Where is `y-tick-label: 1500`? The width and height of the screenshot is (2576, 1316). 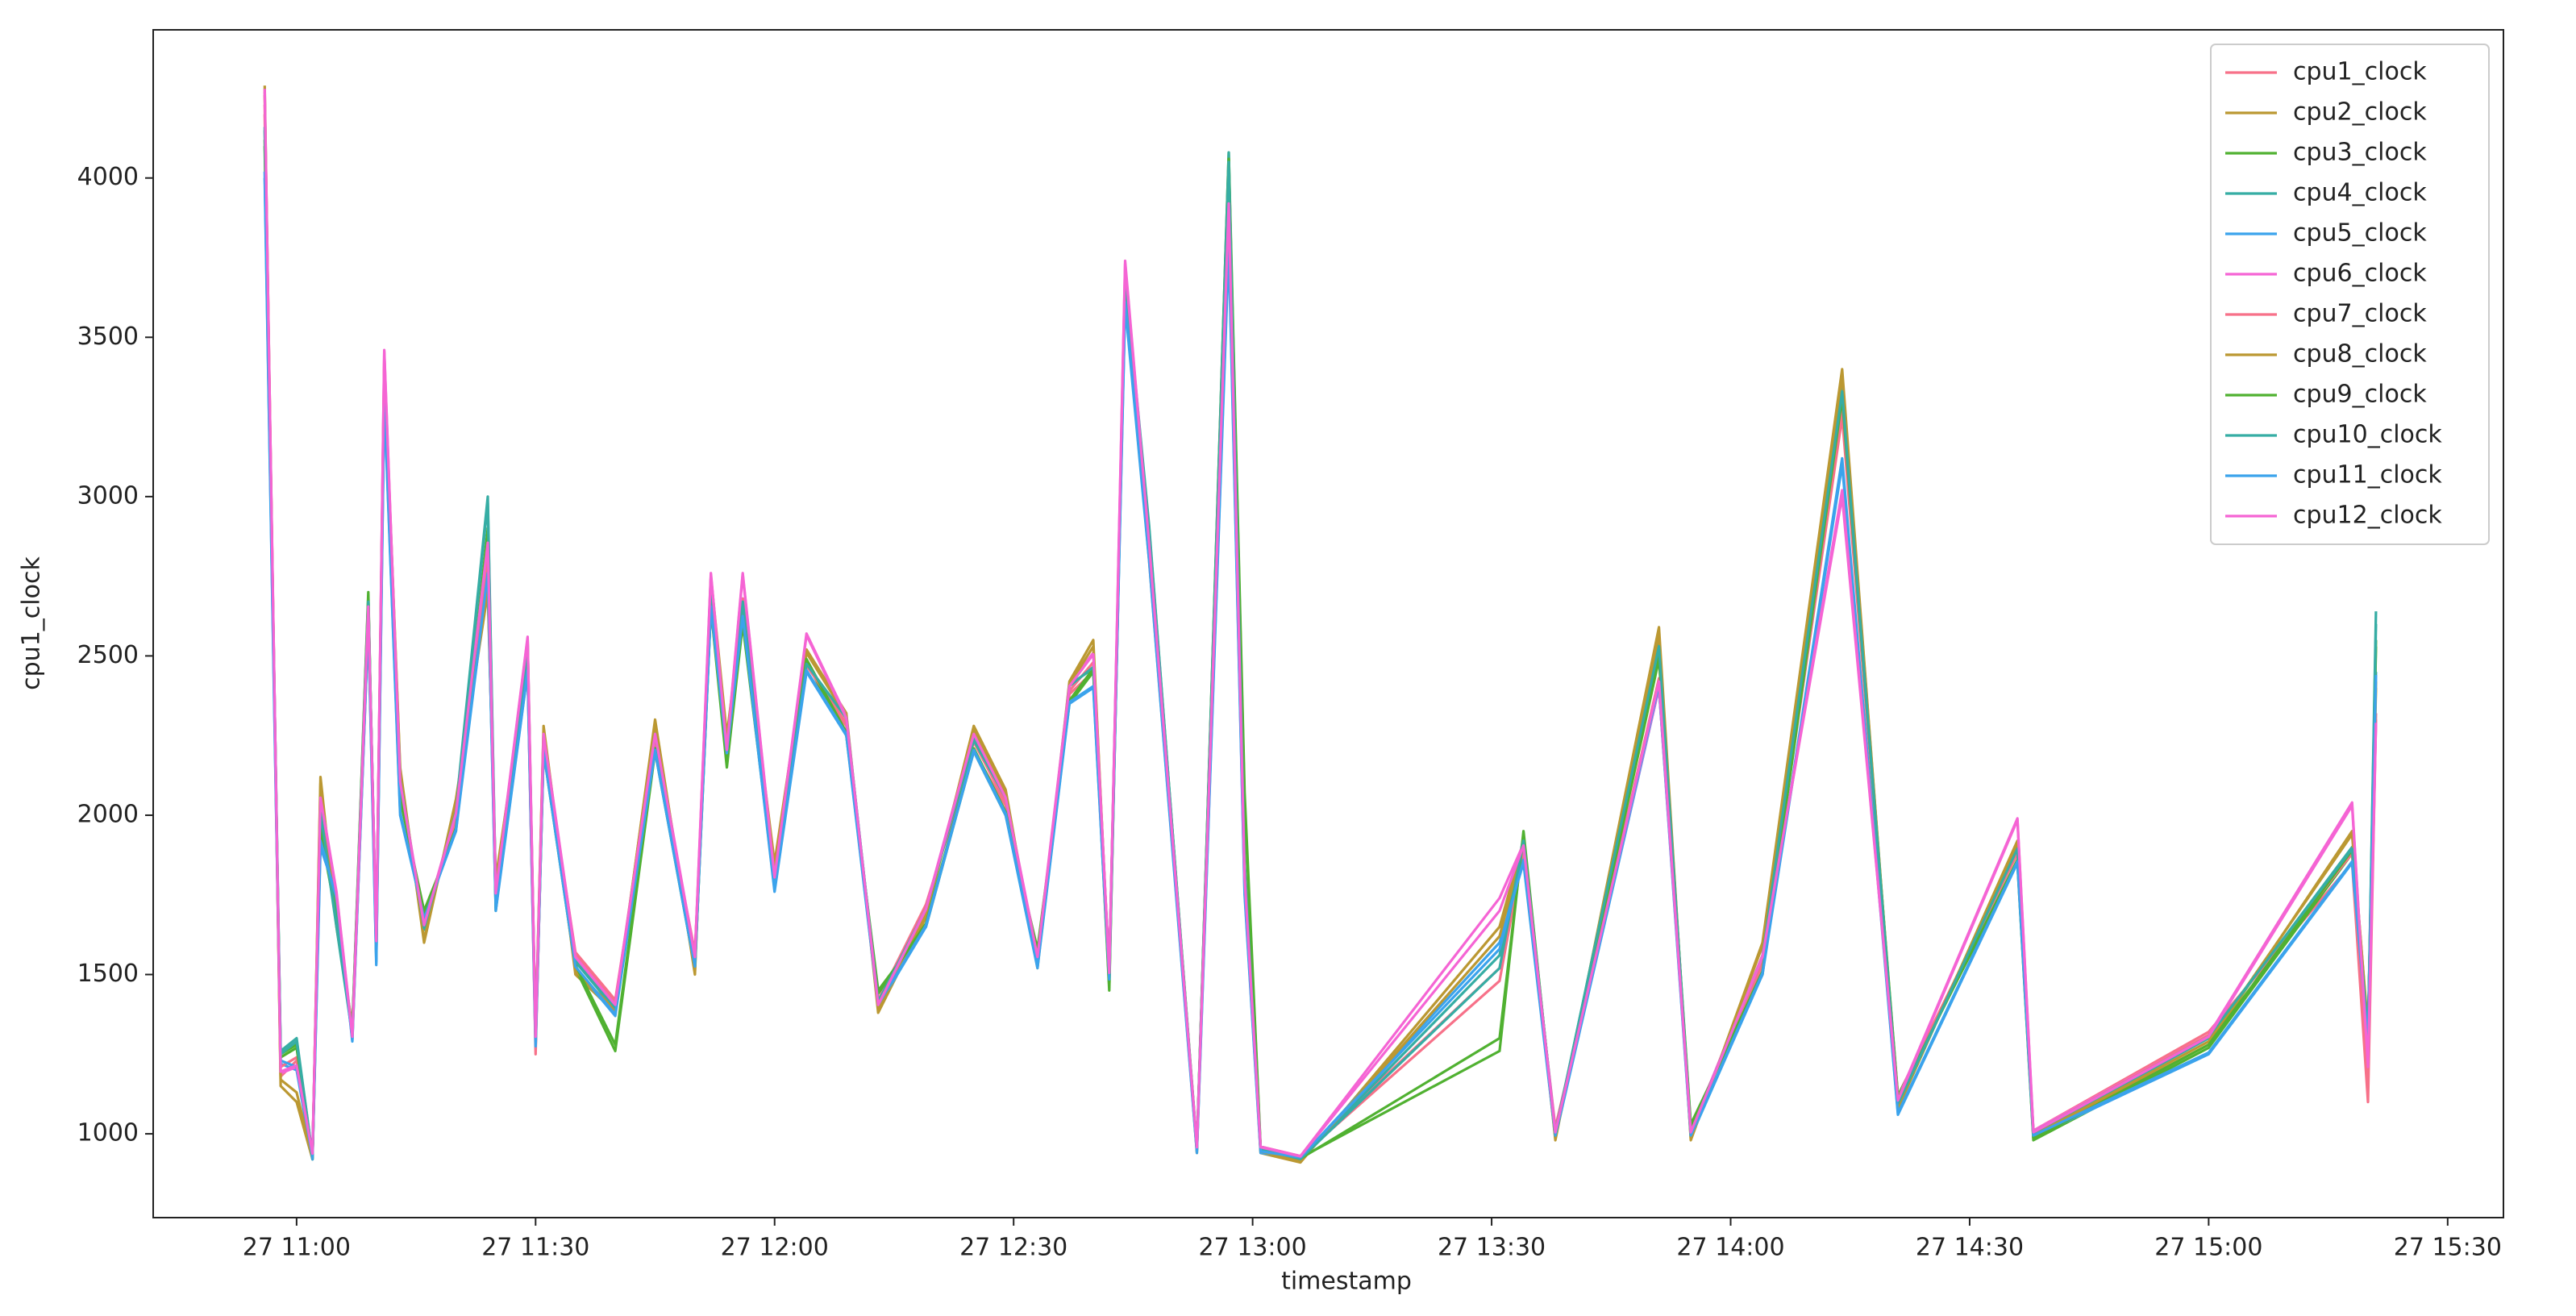 y-tick-label: 1500 is located at coordinates (108, 974).